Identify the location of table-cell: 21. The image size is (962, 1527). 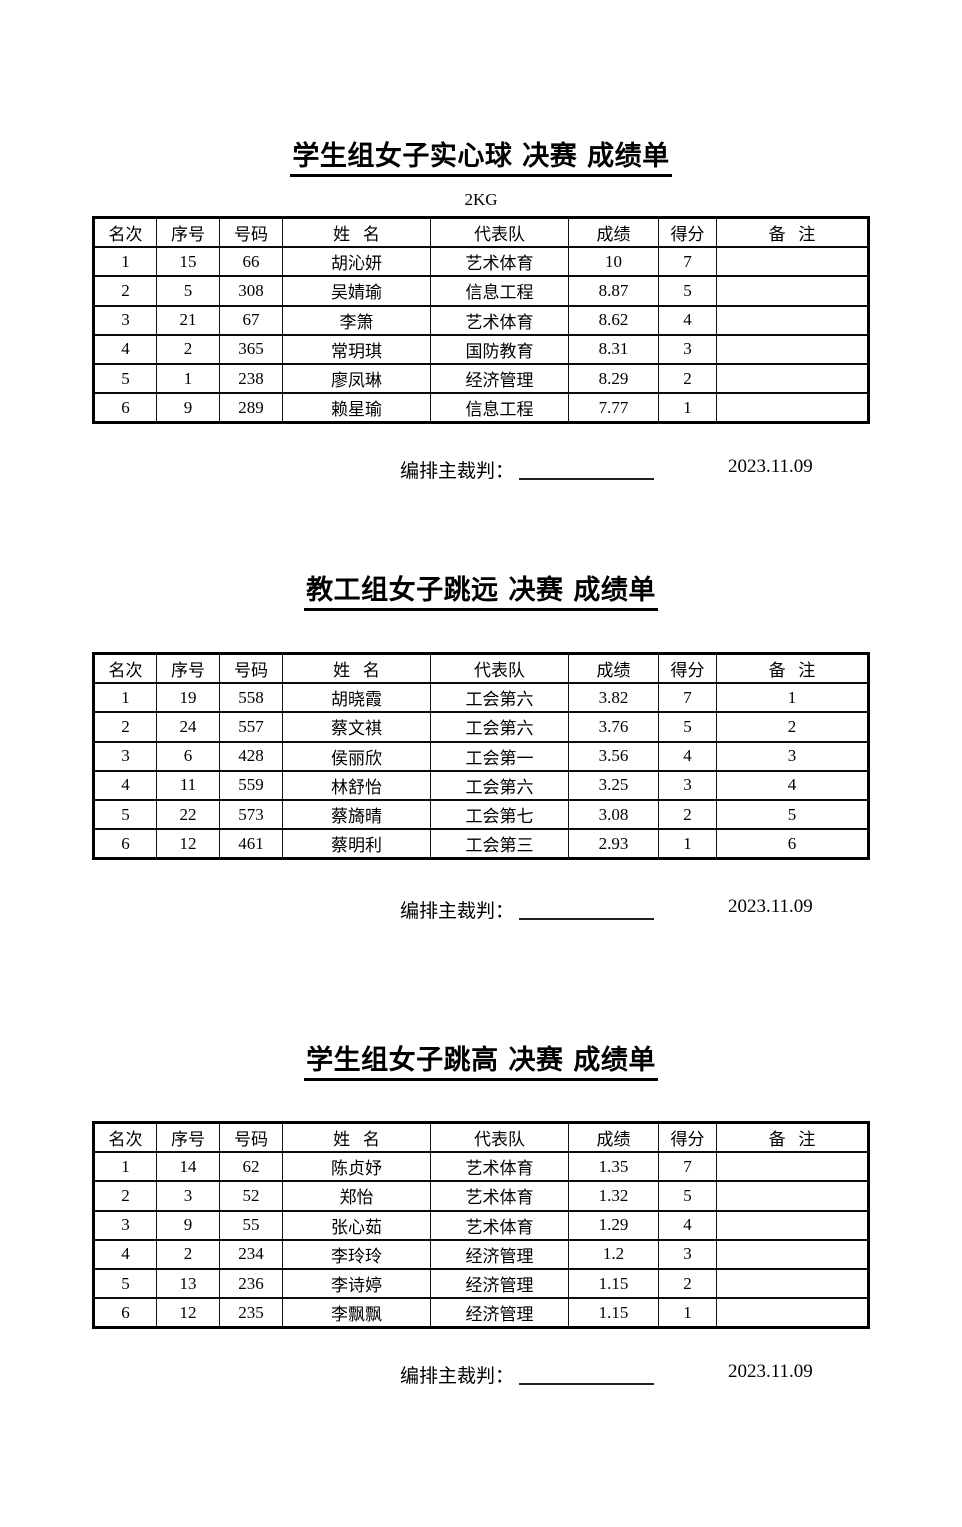
(188, 320).